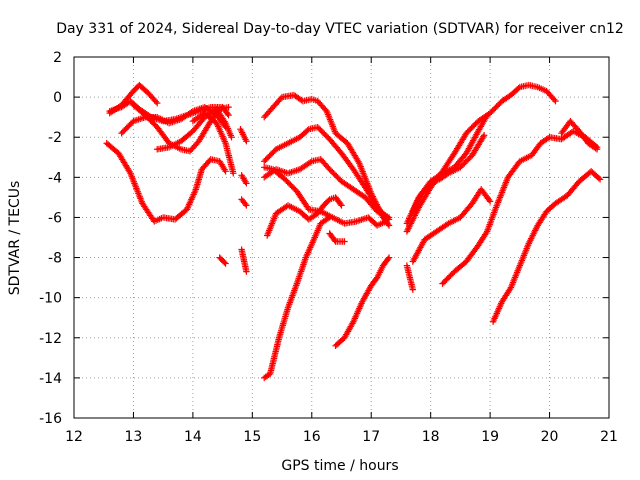 This screenshot has height=480, width=640. Describe the element at coordinates (50, 419) in the screenshot. I see `y-tick-label: -16` at that location.